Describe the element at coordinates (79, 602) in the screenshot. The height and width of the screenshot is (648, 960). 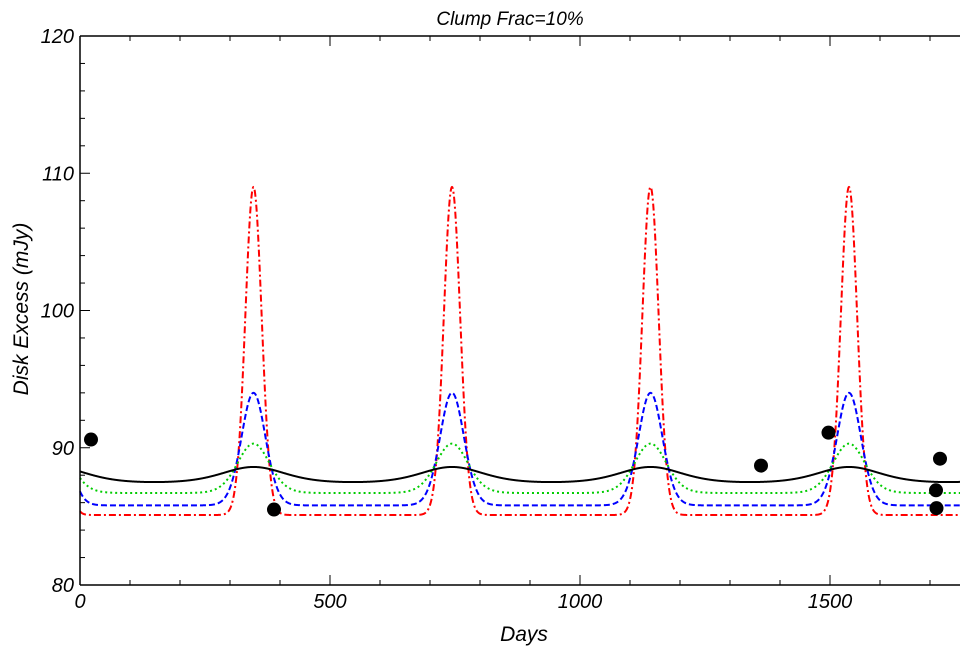
I see `x-tick-label: 0` at that location.